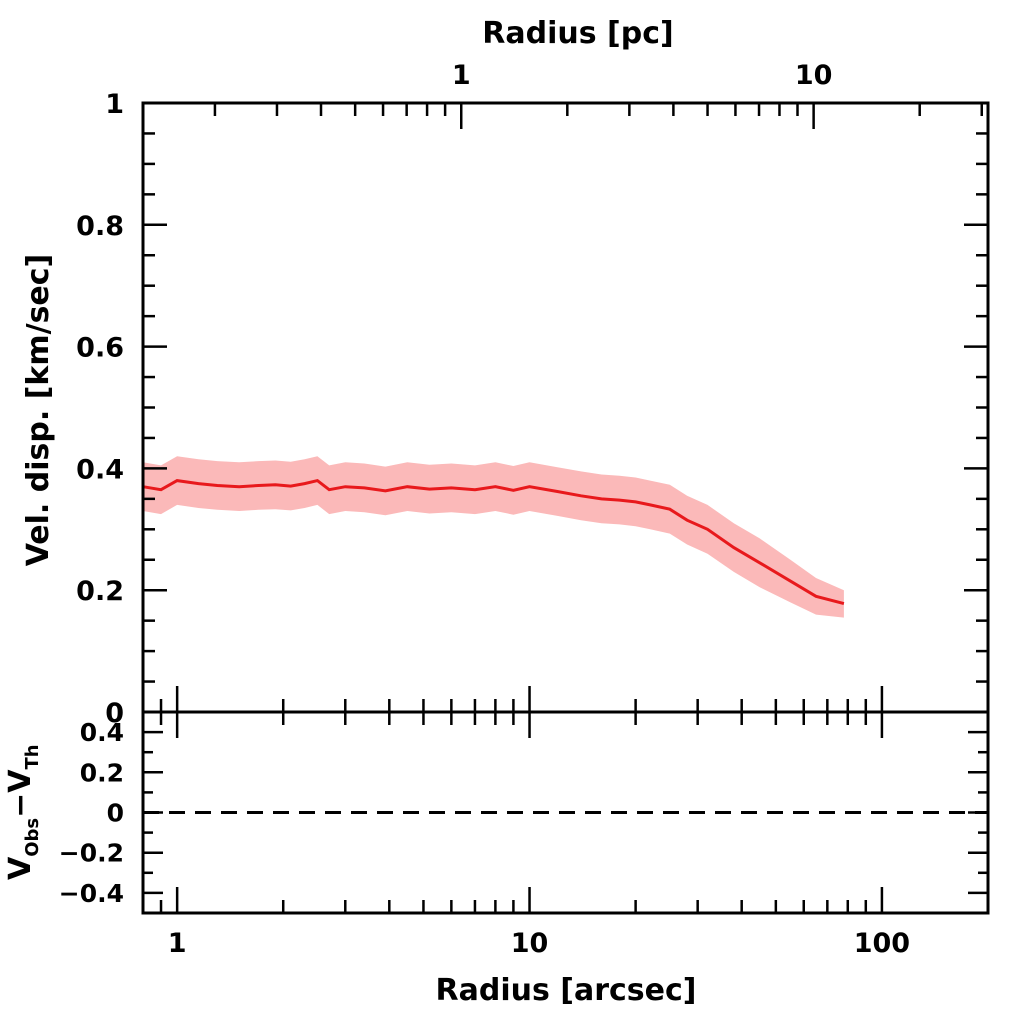 Image resolution: width=1024 pixels, height=1024 pixels. Describe the element at coordinates (32, 837) in the screenshot. I see `residual-y-sub1: Obs` at that location.